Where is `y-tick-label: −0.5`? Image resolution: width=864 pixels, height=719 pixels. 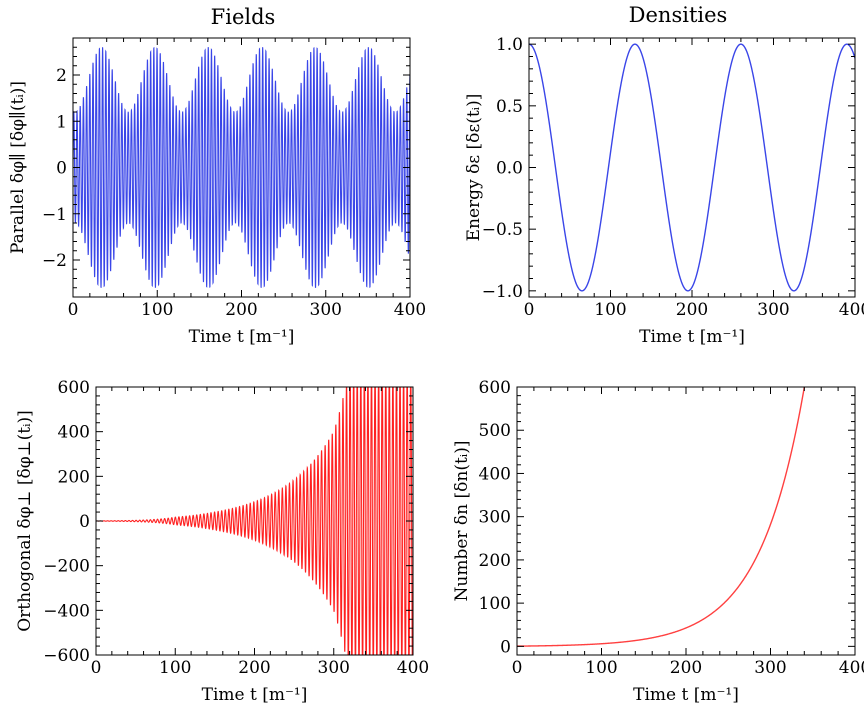 y-tick-label: −0.5 is located at coordinates (502, 230).